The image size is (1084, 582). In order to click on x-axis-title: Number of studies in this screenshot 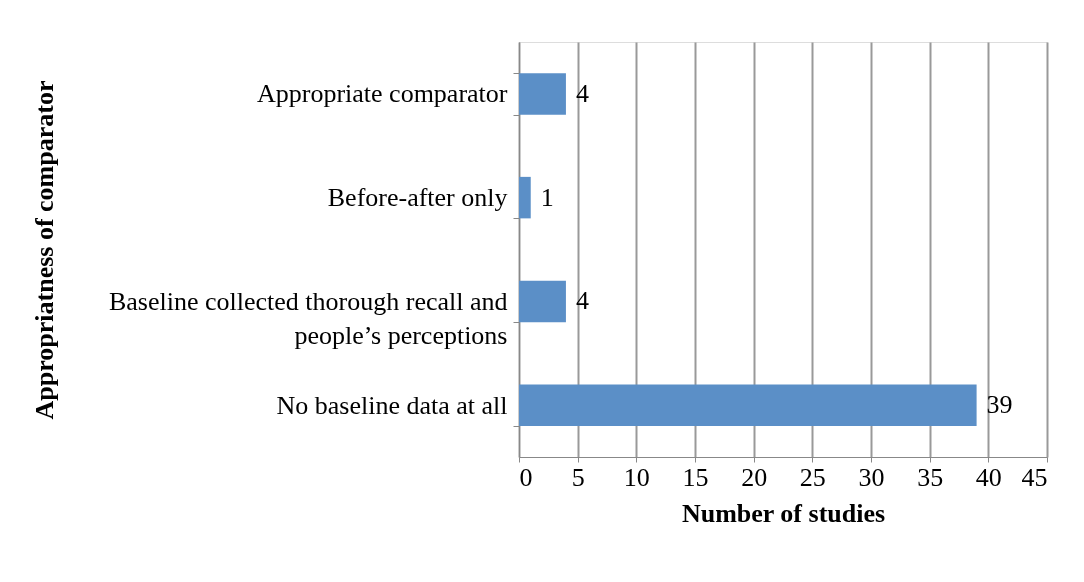, I will do `click(783, 513)`.